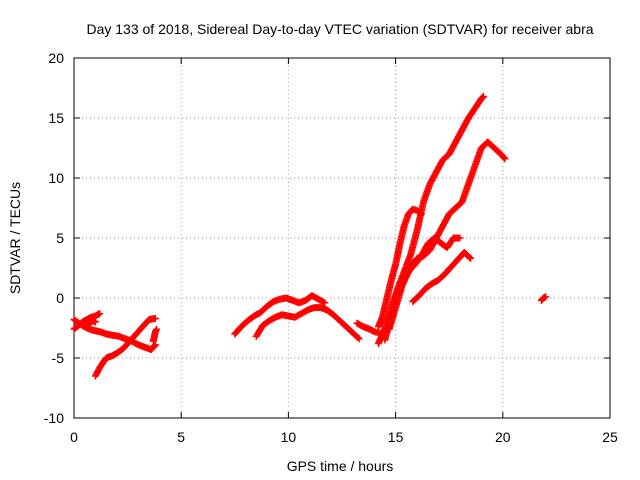 This screenshot has width=640, height=480. I want to click on x-tick-label: 15, so click(396, 437).